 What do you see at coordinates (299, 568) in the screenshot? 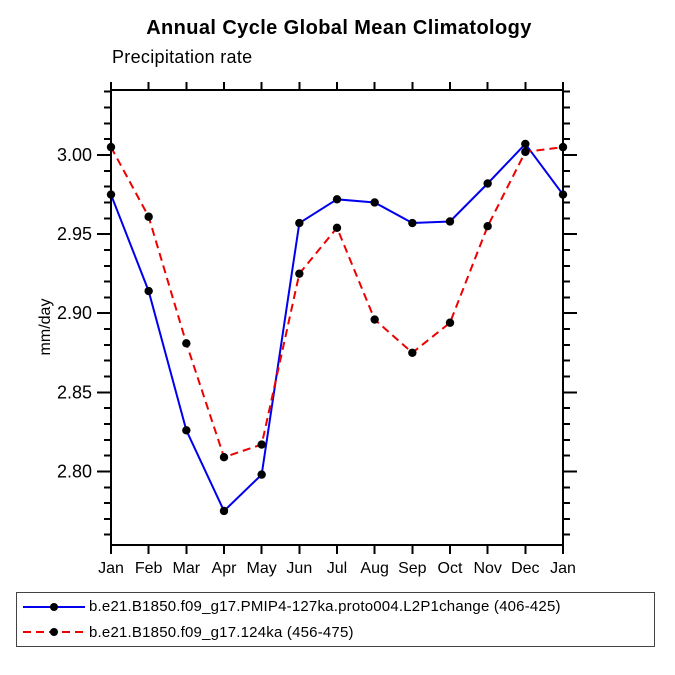
I see `x-tick-label: Jun` at bounding box center [299, 568].